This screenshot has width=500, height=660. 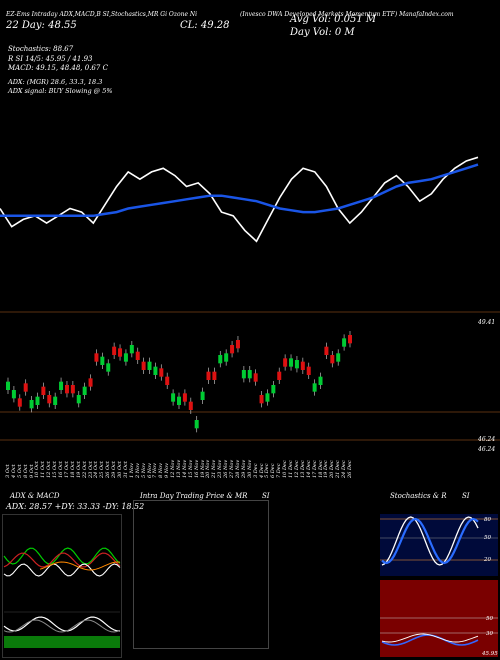 What do you see at coordinates (430, 541) in the screenshot?
I see `stoch-d-line` at bounding box center [430, 541].